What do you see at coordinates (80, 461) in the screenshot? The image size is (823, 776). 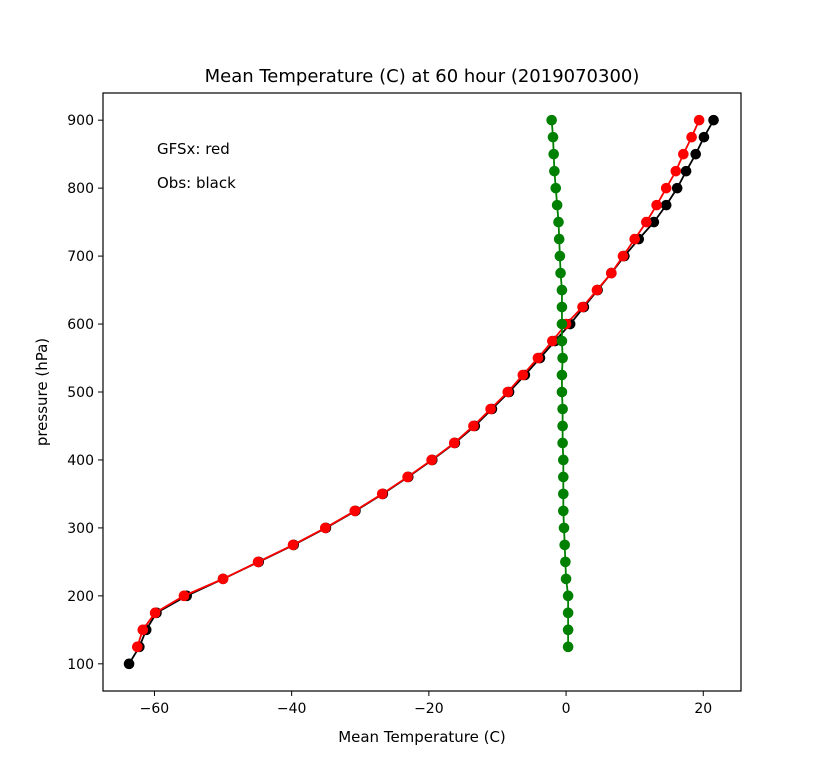 I see `y-tick-label: 400` at bounding box center [80, 461].